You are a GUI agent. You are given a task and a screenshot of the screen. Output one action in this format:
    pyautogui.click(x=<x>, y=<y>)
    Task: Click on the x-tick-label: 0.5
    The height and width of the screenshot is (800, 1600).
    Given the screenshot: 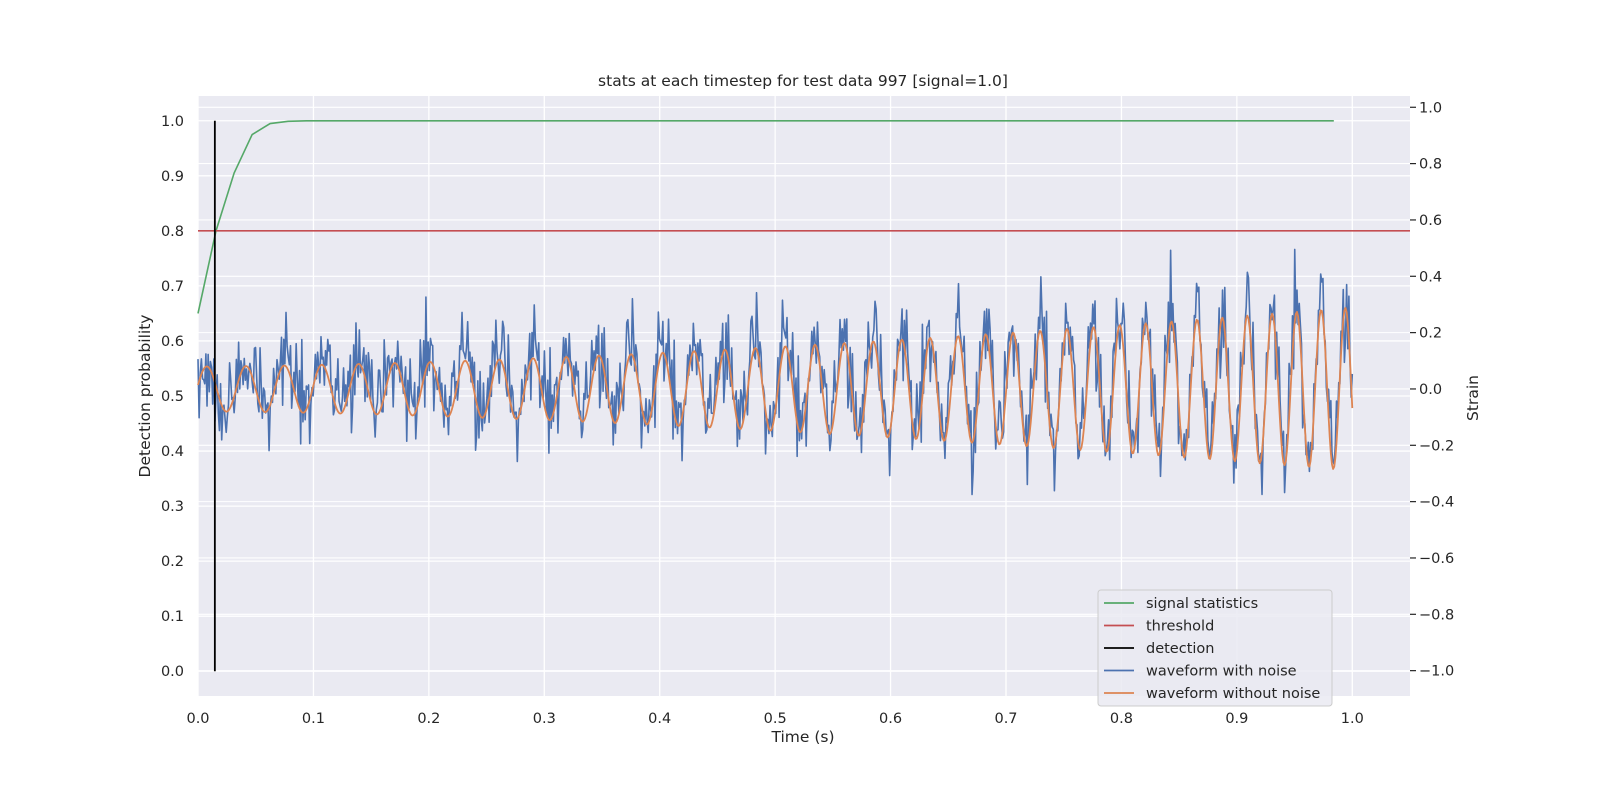 What is the action you would take?
    pyautogui.click(x=775, y=719)
    